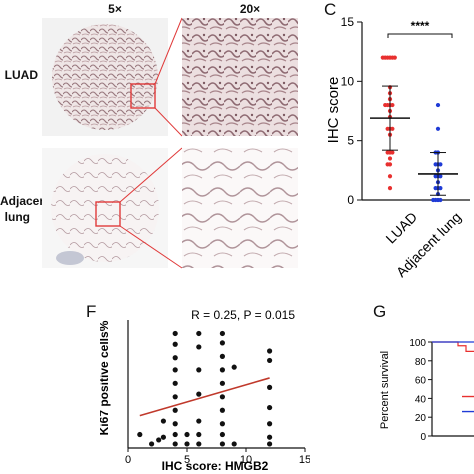 The width and height of the screenshot is (474, 474). I want to click on luad-zoom-box, so click(143, 96).